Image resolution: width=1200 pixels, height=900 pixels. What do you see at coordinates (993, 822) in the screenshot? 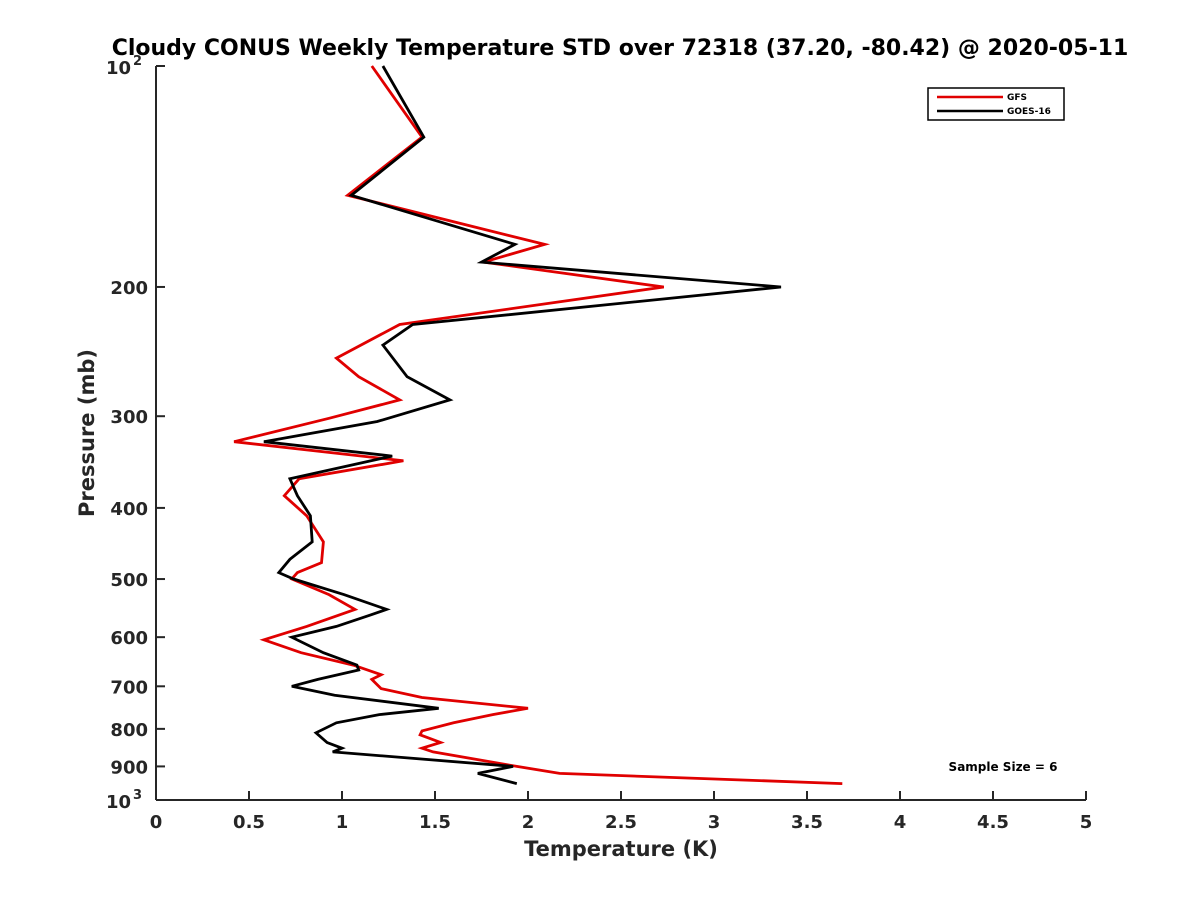
I see `x-tick-label: 4.5` at bounding box center [993, 822].